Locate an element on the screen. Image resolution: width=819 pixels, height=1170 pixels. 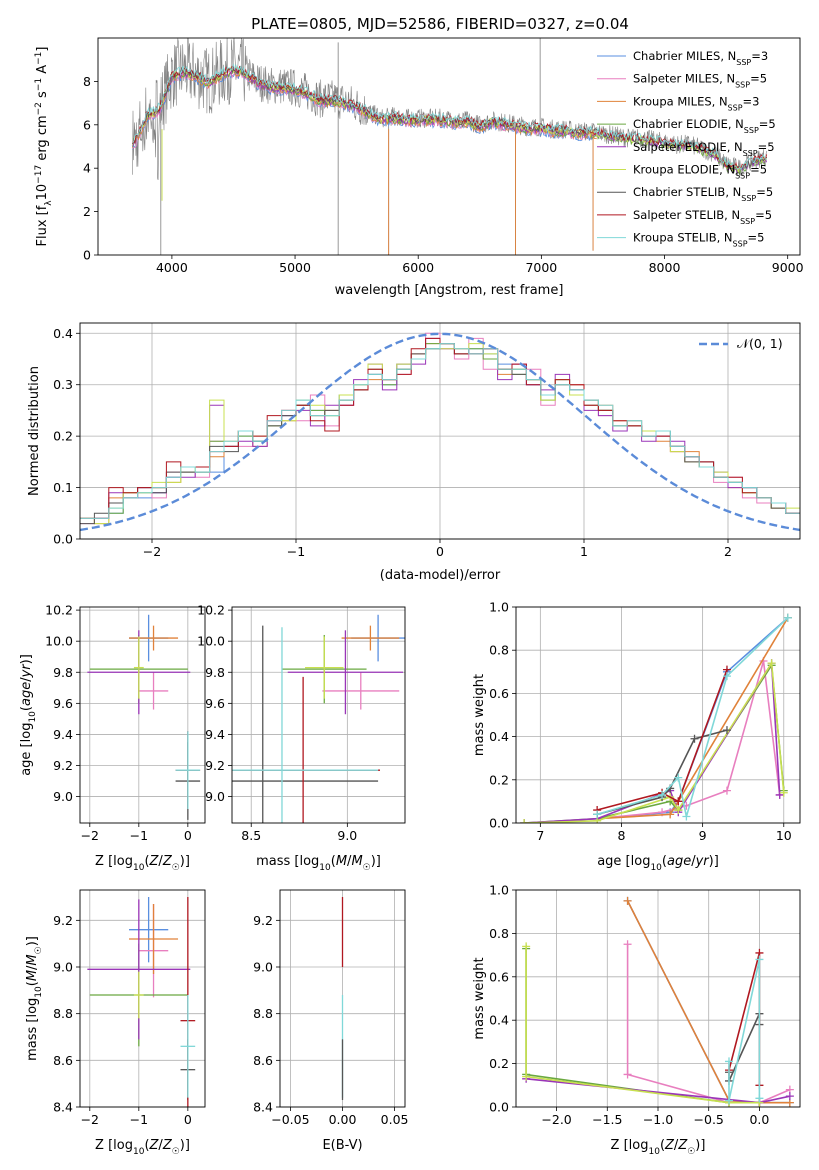
weight_vs_age-ytick-label: 0.6 is located at coordinates (499, 693).